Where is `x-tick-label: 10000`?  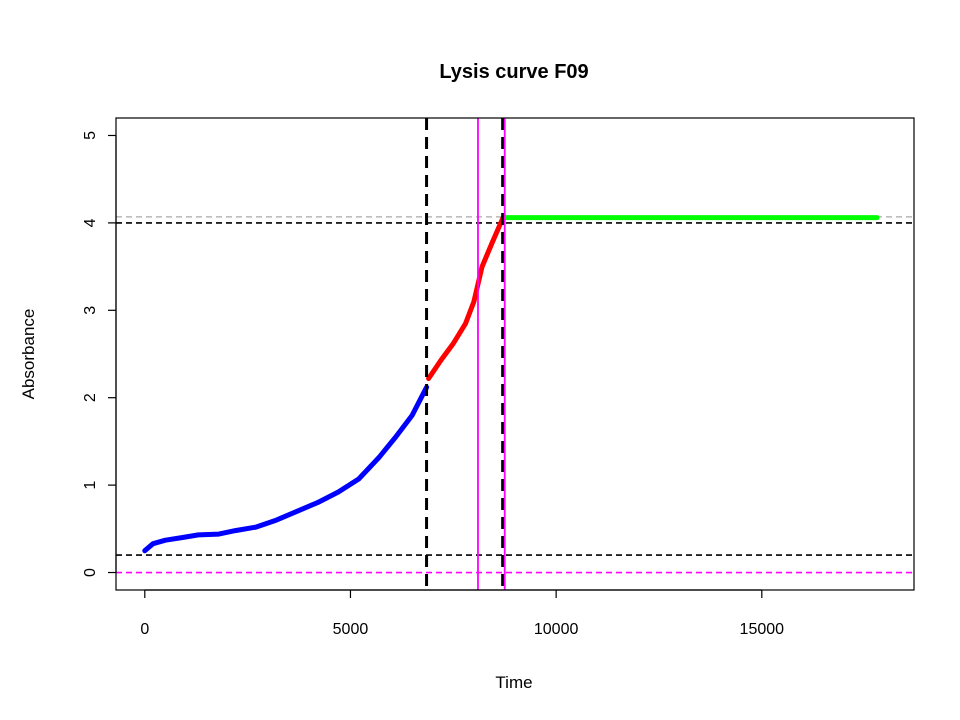
x-tick-label: 10000 is located at coordinates (556, 629).